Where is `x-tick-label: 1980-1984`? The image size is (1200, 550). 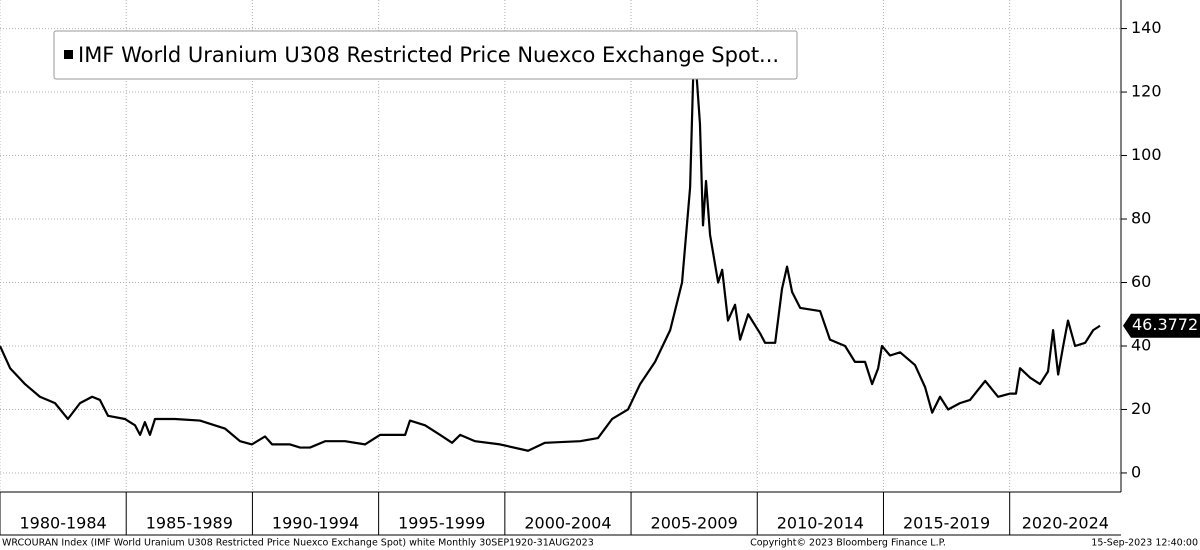 x-tick-label: 1980-1984 is located at coordinates (62, 523).